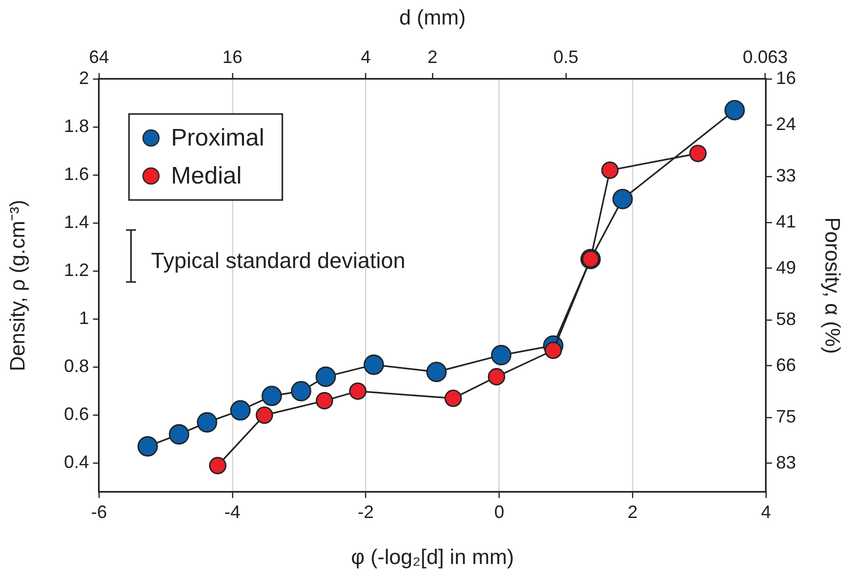  I want to click on y2-tick-label: 41, so click(786, 221).